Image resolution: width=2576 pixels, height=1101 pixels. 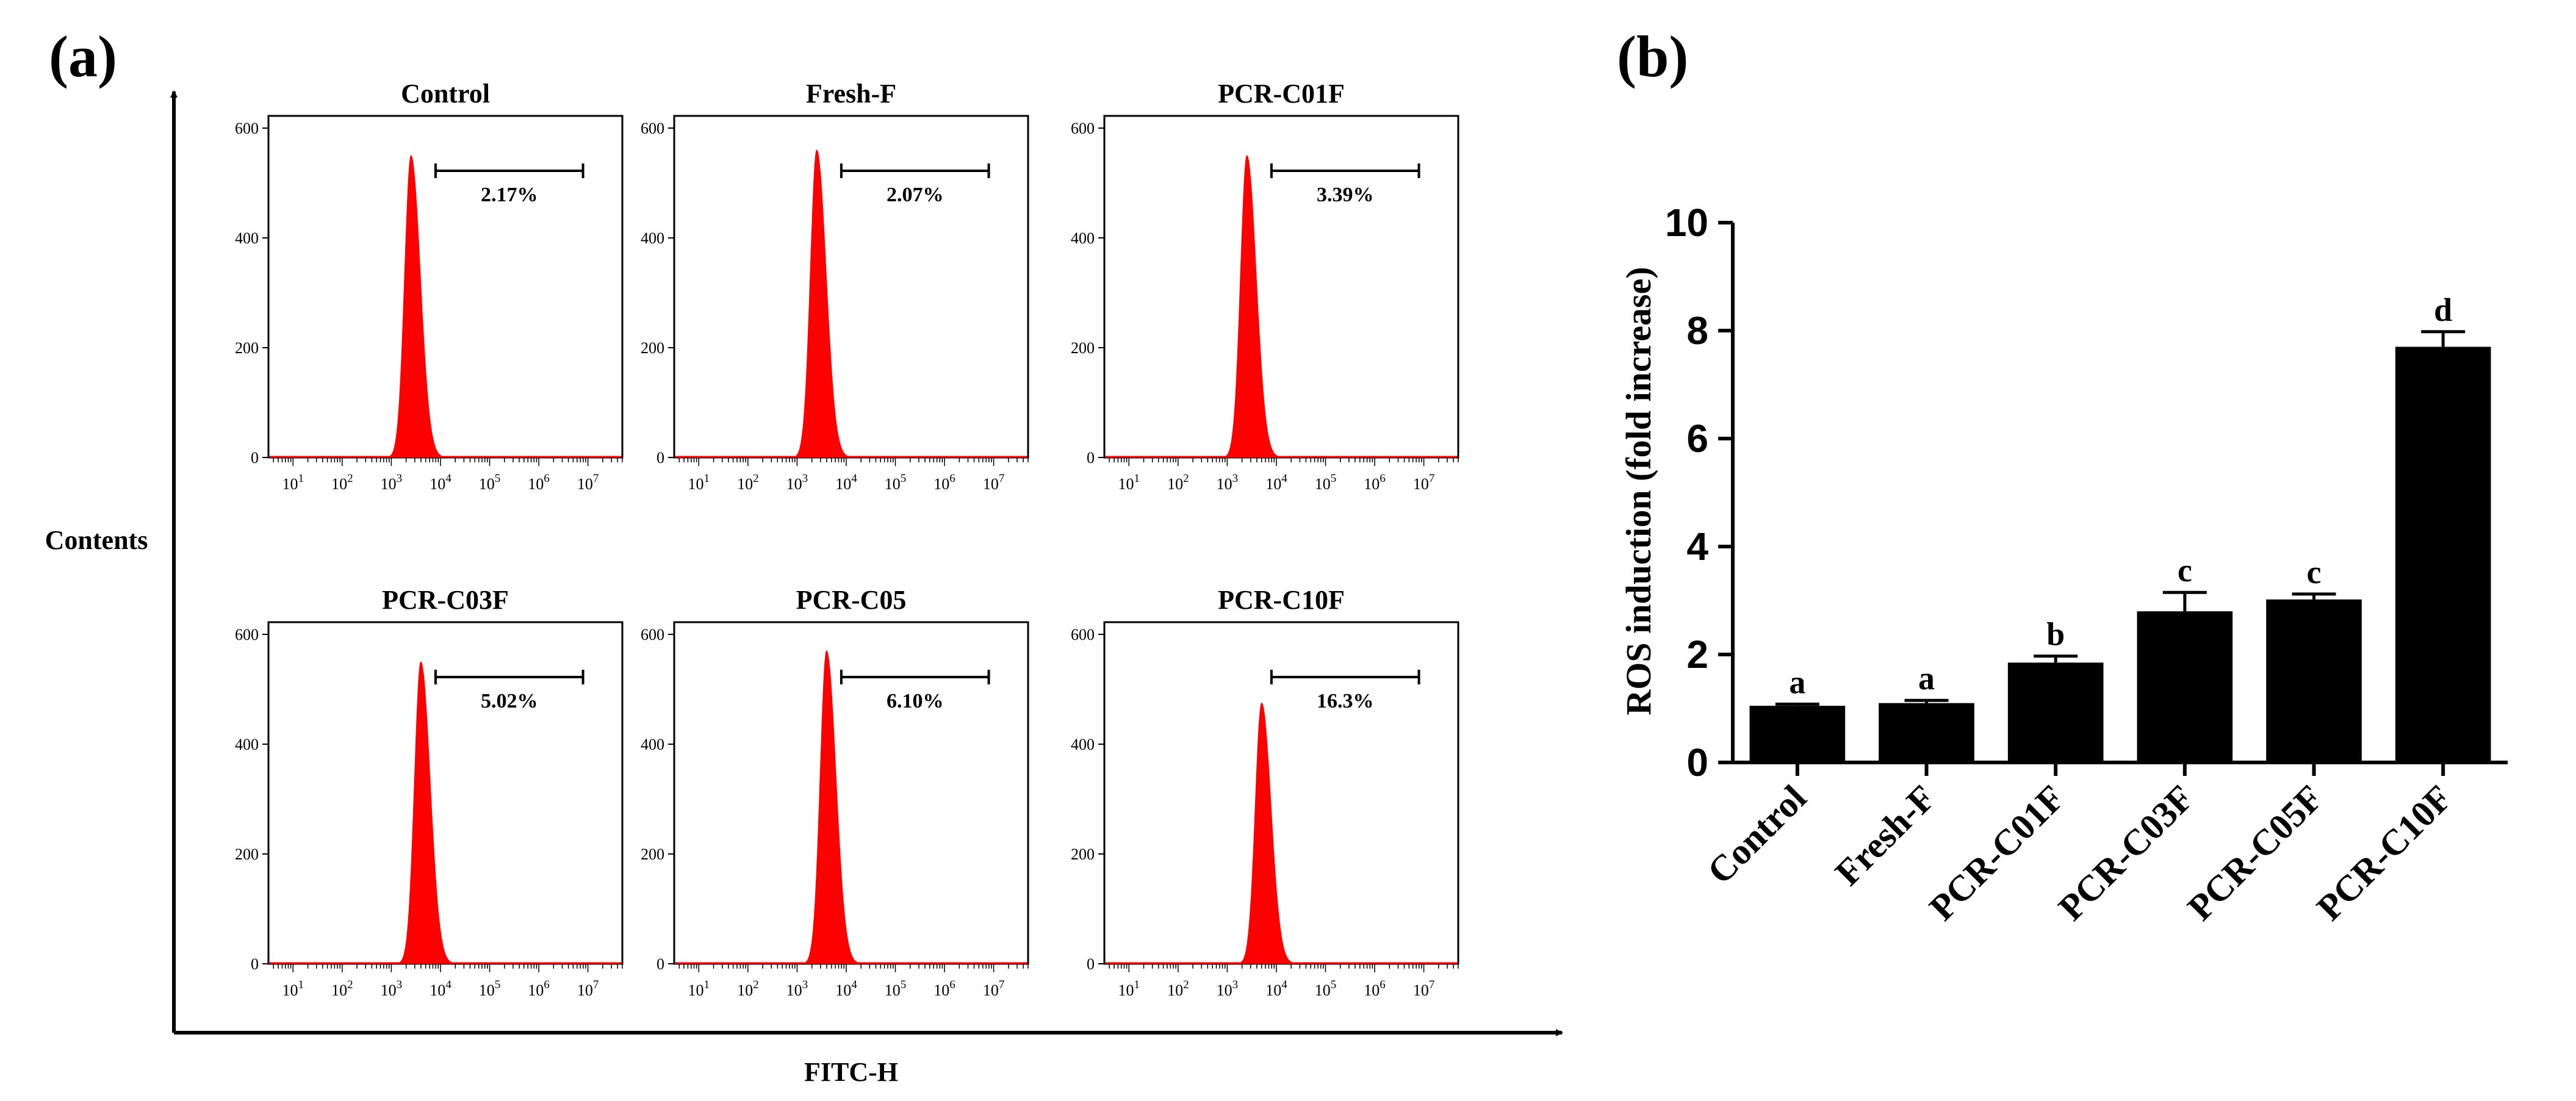 I want to click on y-tick-label: 4, so click(x=1697, y=546).